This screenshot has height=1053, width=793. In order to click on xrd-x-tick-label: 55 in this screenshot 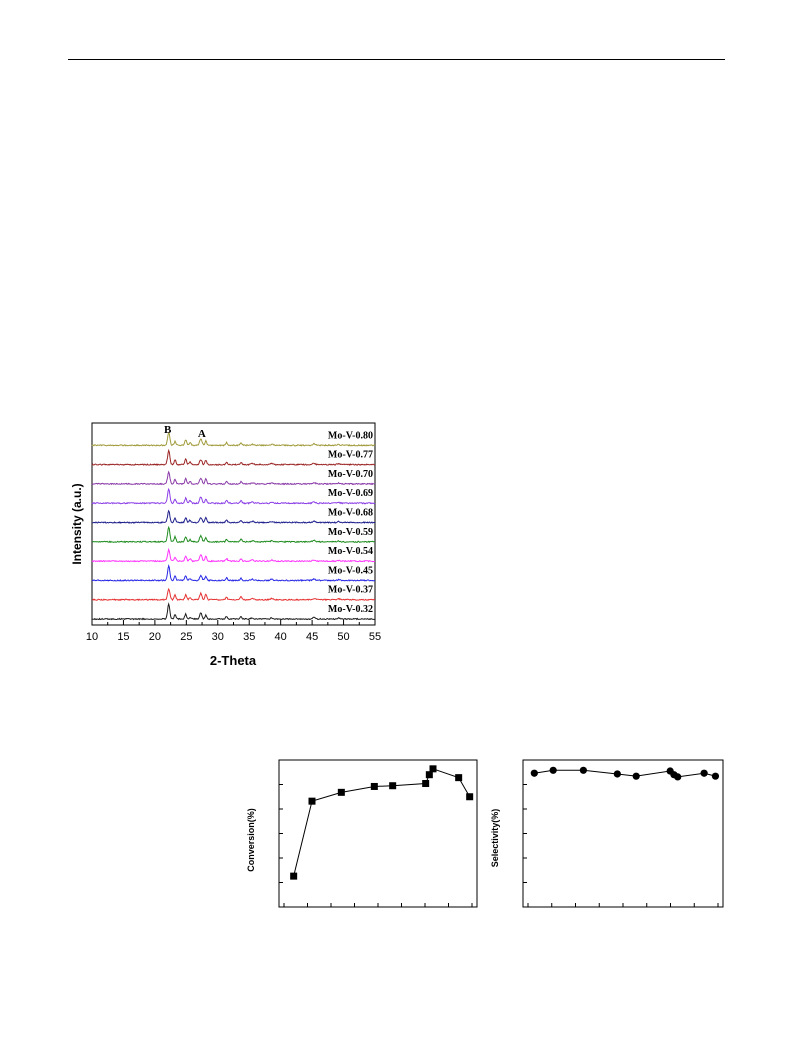, I will do `click(375, 637)`.